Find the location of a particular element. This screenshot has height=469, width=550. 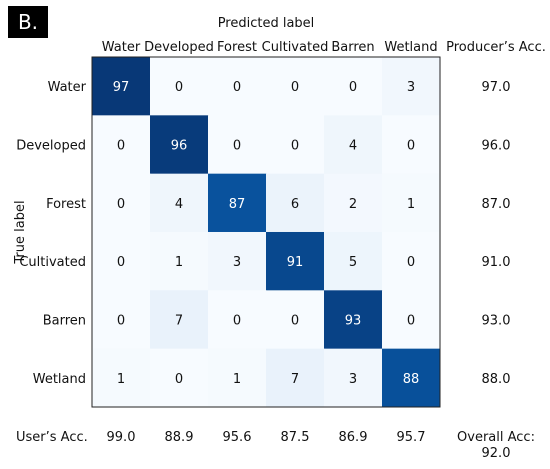

x-tick-label: Forest is located at coordinates (237, 47).